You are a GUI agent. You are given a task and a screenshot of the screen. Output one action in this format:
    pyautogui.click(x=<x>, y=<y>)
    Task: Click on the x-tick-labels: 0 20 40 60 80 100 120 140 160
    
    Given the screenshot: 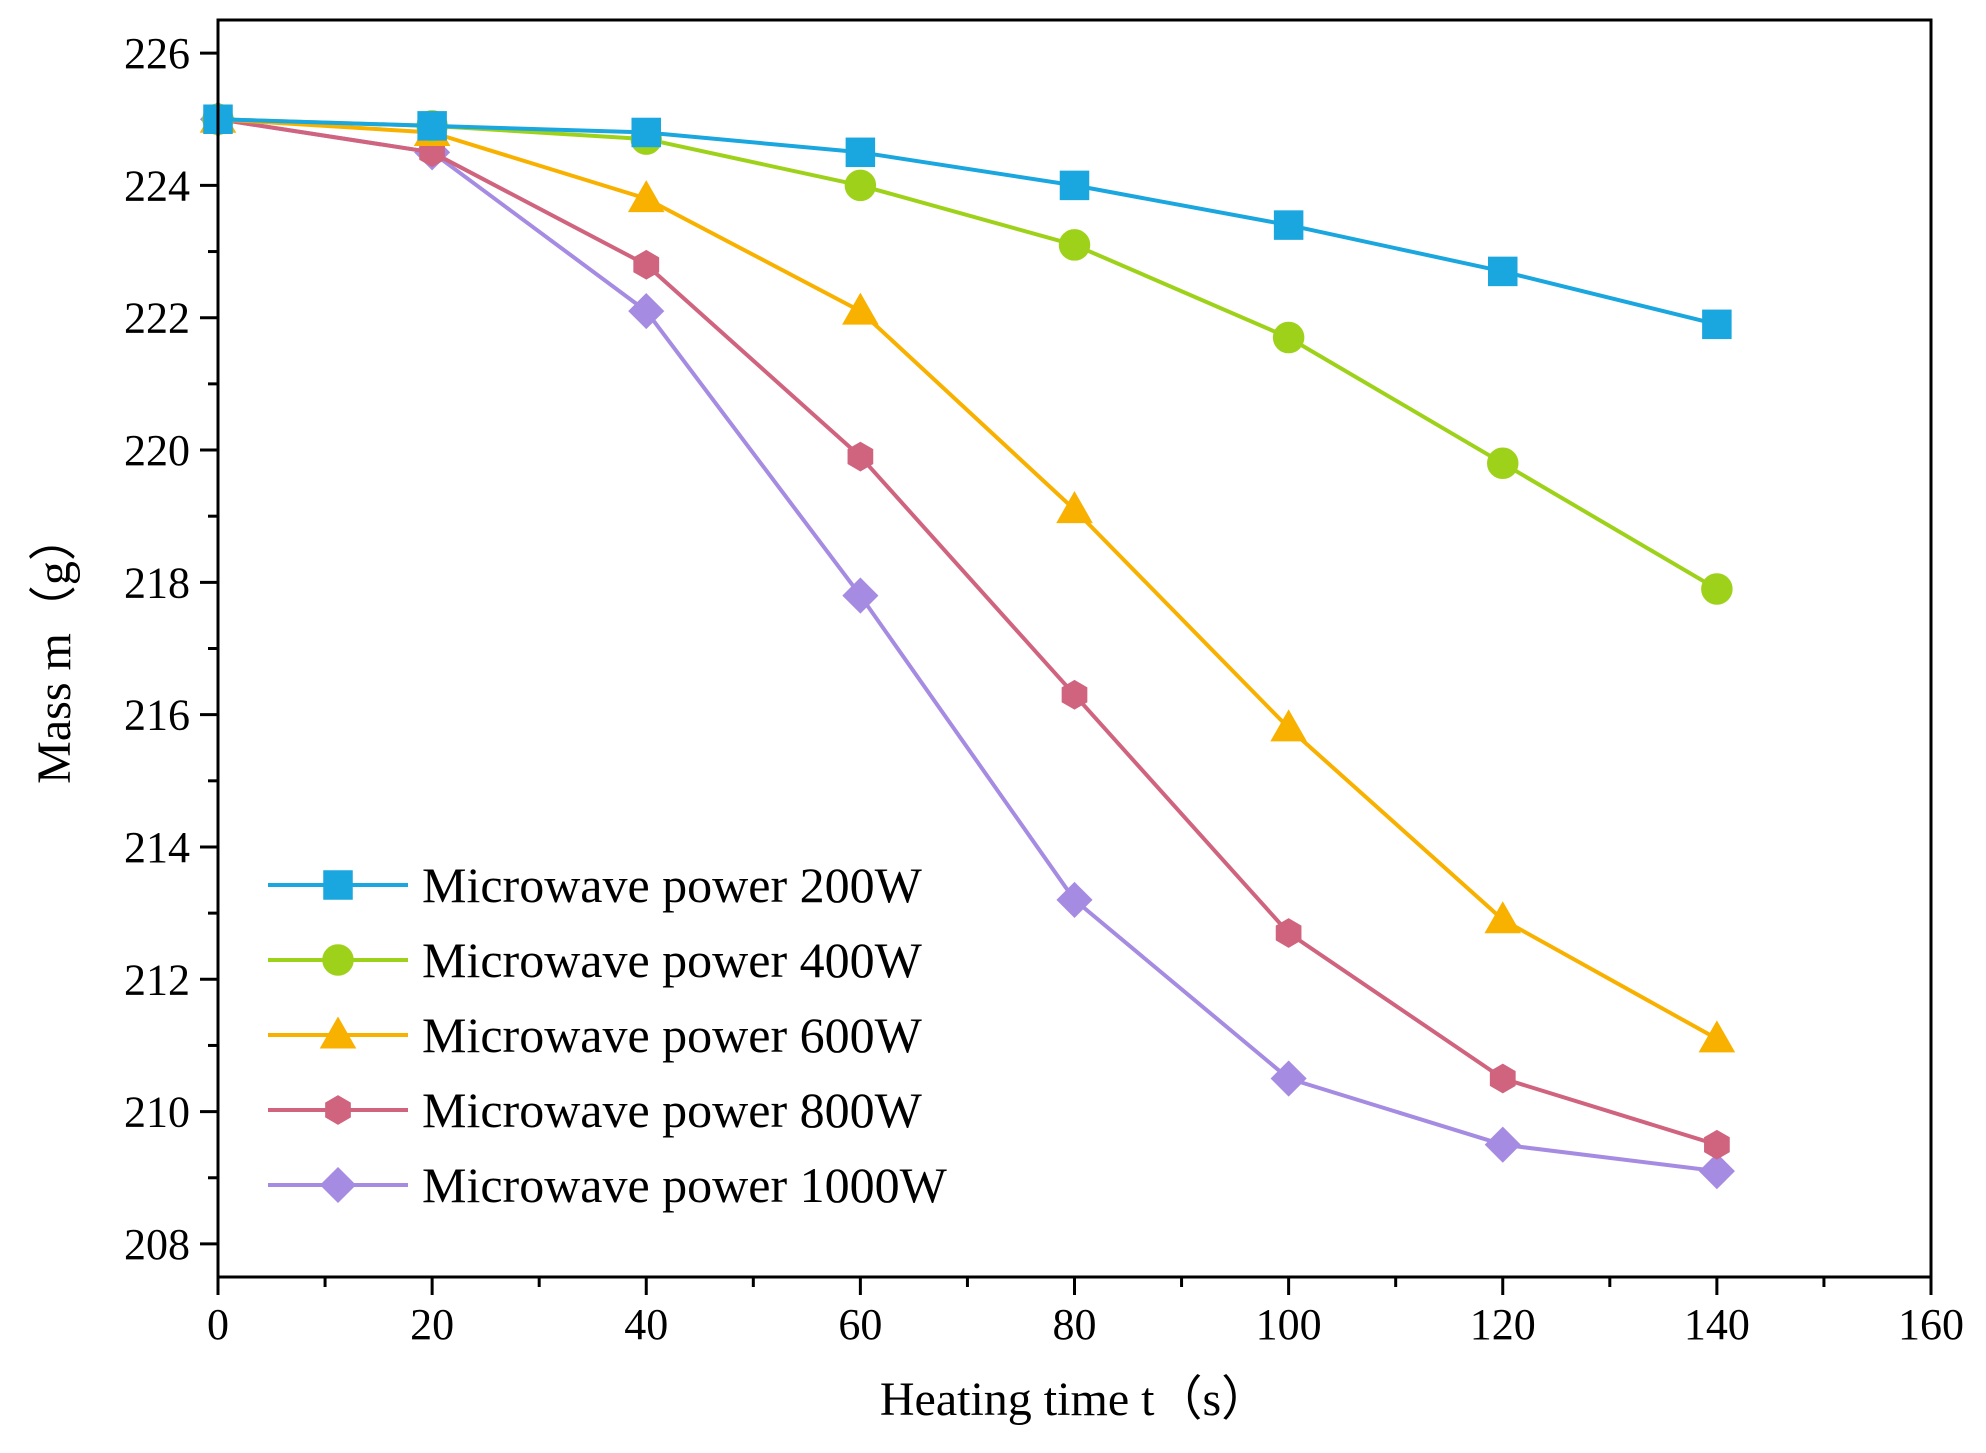 What is the action you would take?
    pyautogui.click(x=1085, y=1324)
    